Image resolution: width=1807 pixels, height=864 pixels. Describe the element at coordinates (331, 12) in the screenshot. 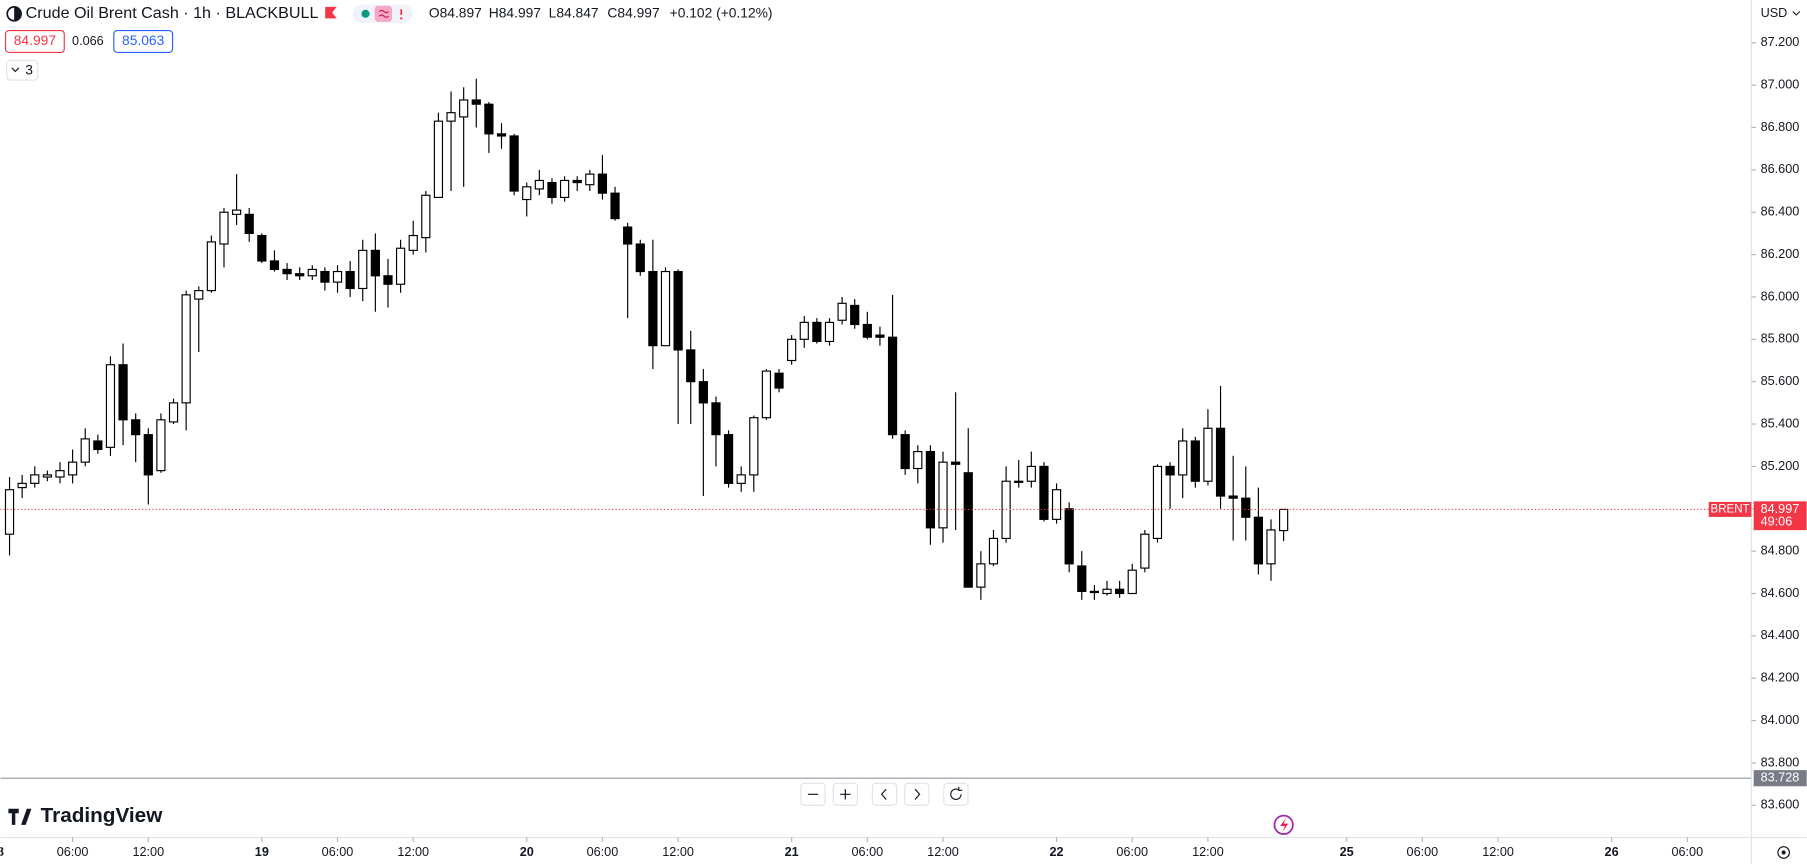

I see `flag-icon` at that location.